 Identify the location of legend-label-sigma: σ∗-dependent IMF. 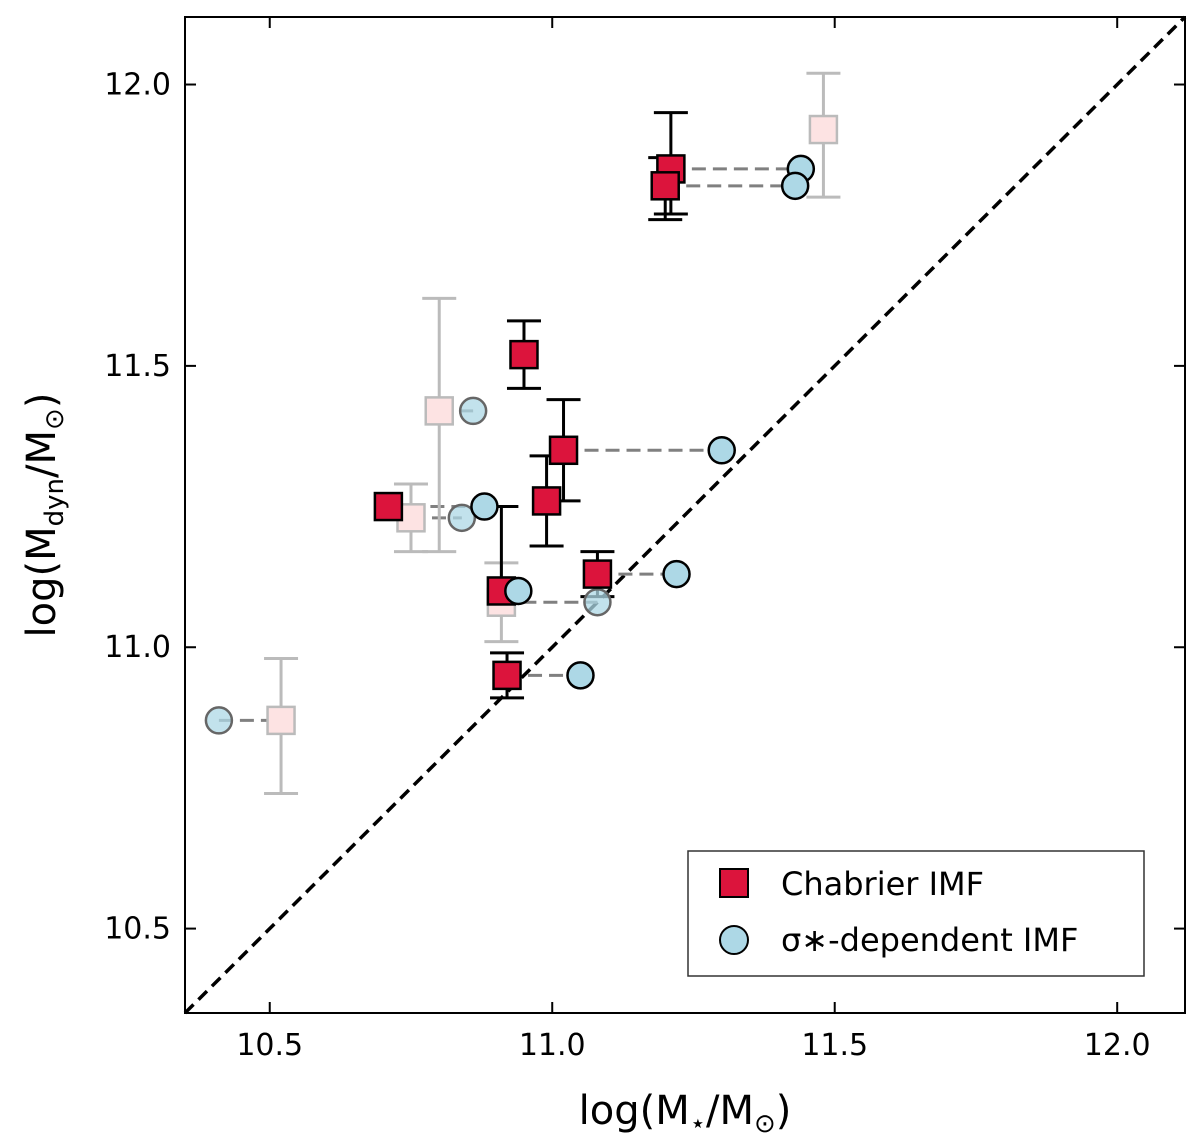
(929, 940).